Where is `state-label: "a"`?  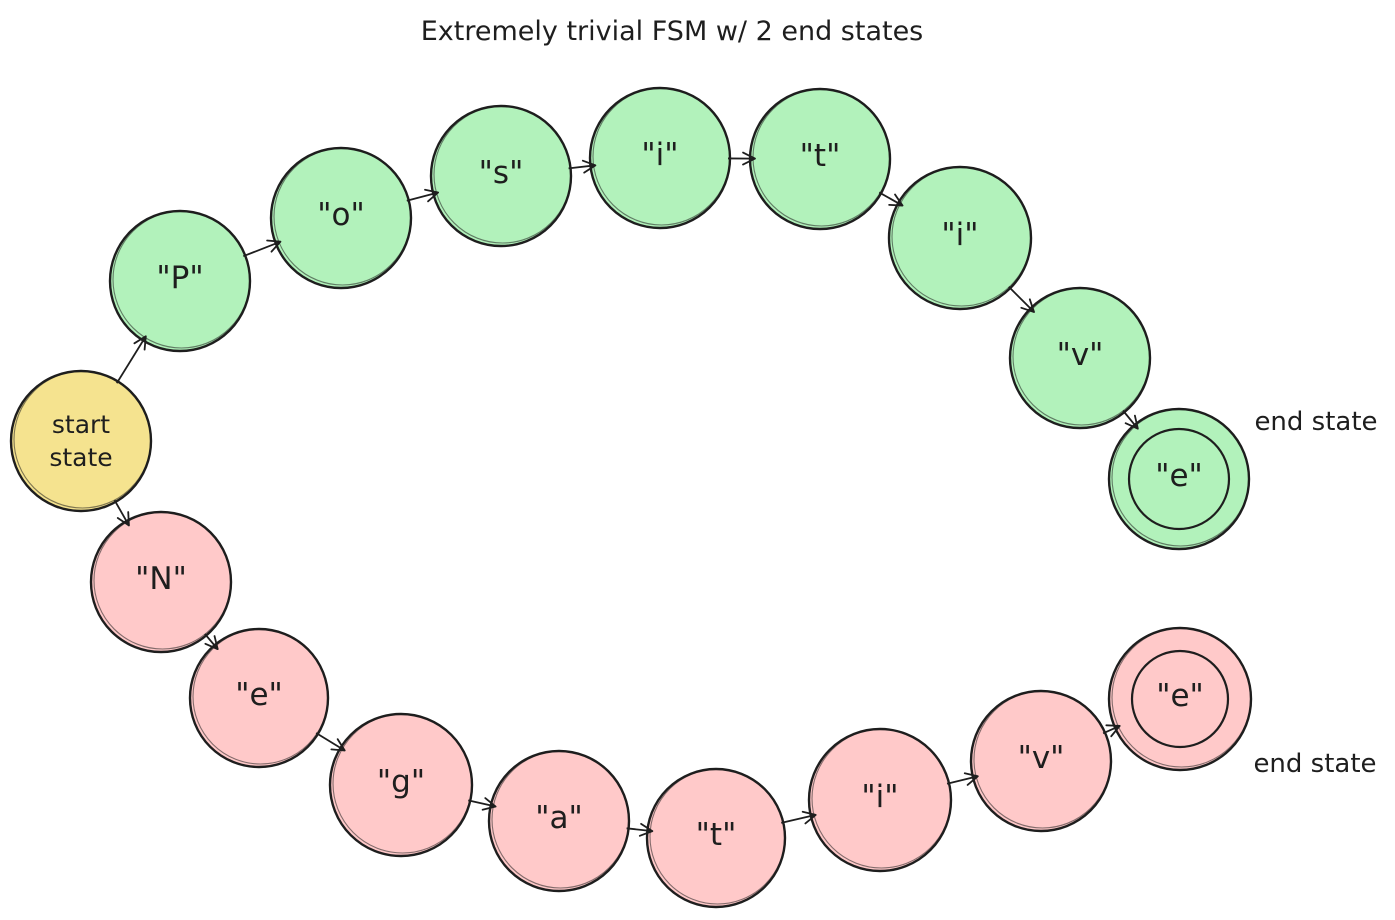 state-label: "a" is located at coordinates (559, 818).